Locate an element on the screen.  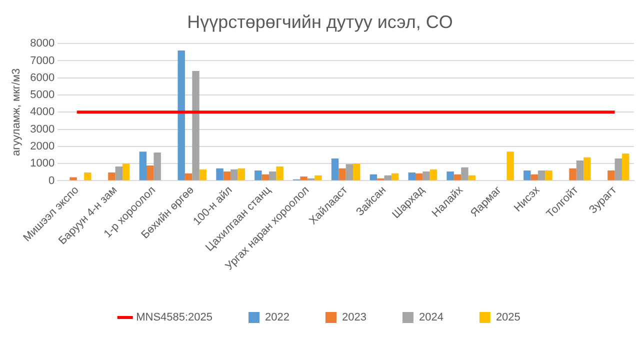
y-tick-label: 1000 is located at coordinates (42, 164).